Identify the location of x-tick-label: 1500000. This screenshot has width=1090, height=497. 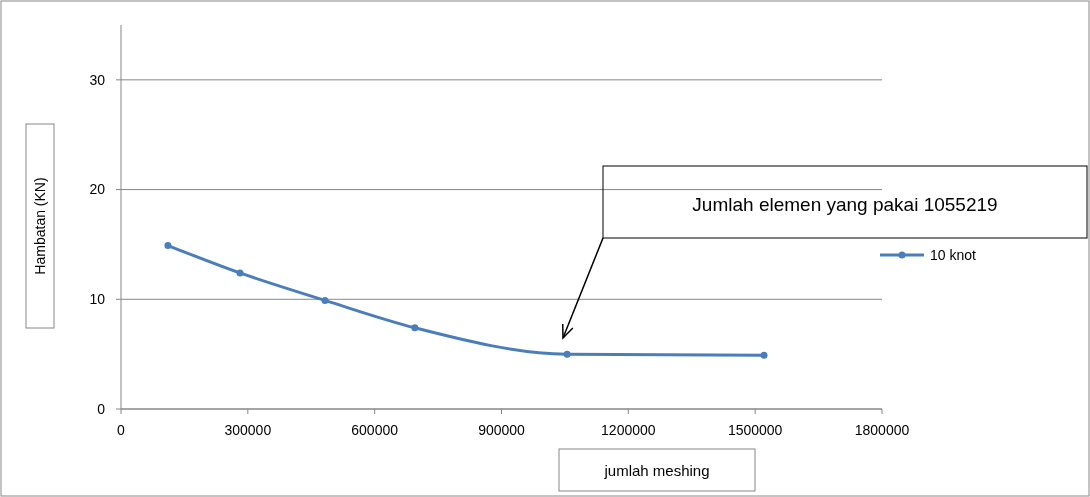
(755, 430).